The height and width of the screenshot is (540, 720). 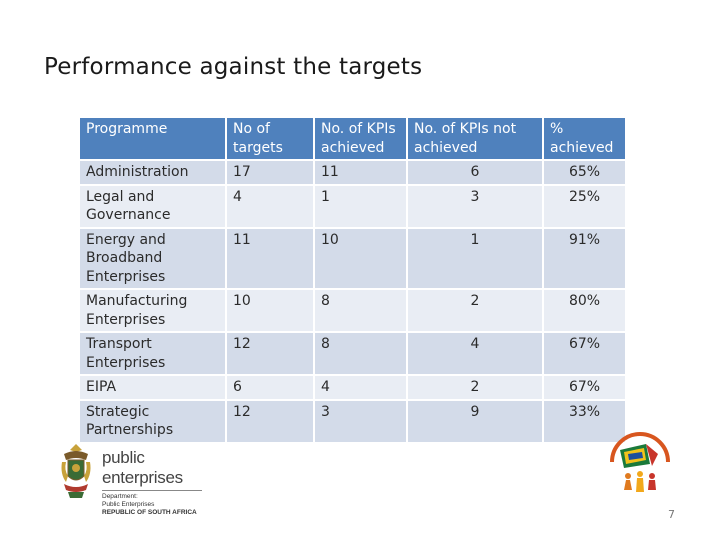 I want to click on cell-achieved: 1, so click(x=360, y=206).